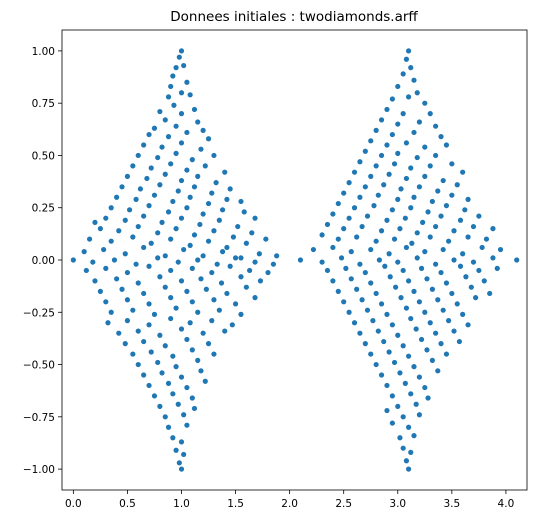 The width and height of the screenshot is (537, 526). Describe the element at coordinates (43, 261) in the screenshot. I see `y-tick-label: 0.00` at that location.